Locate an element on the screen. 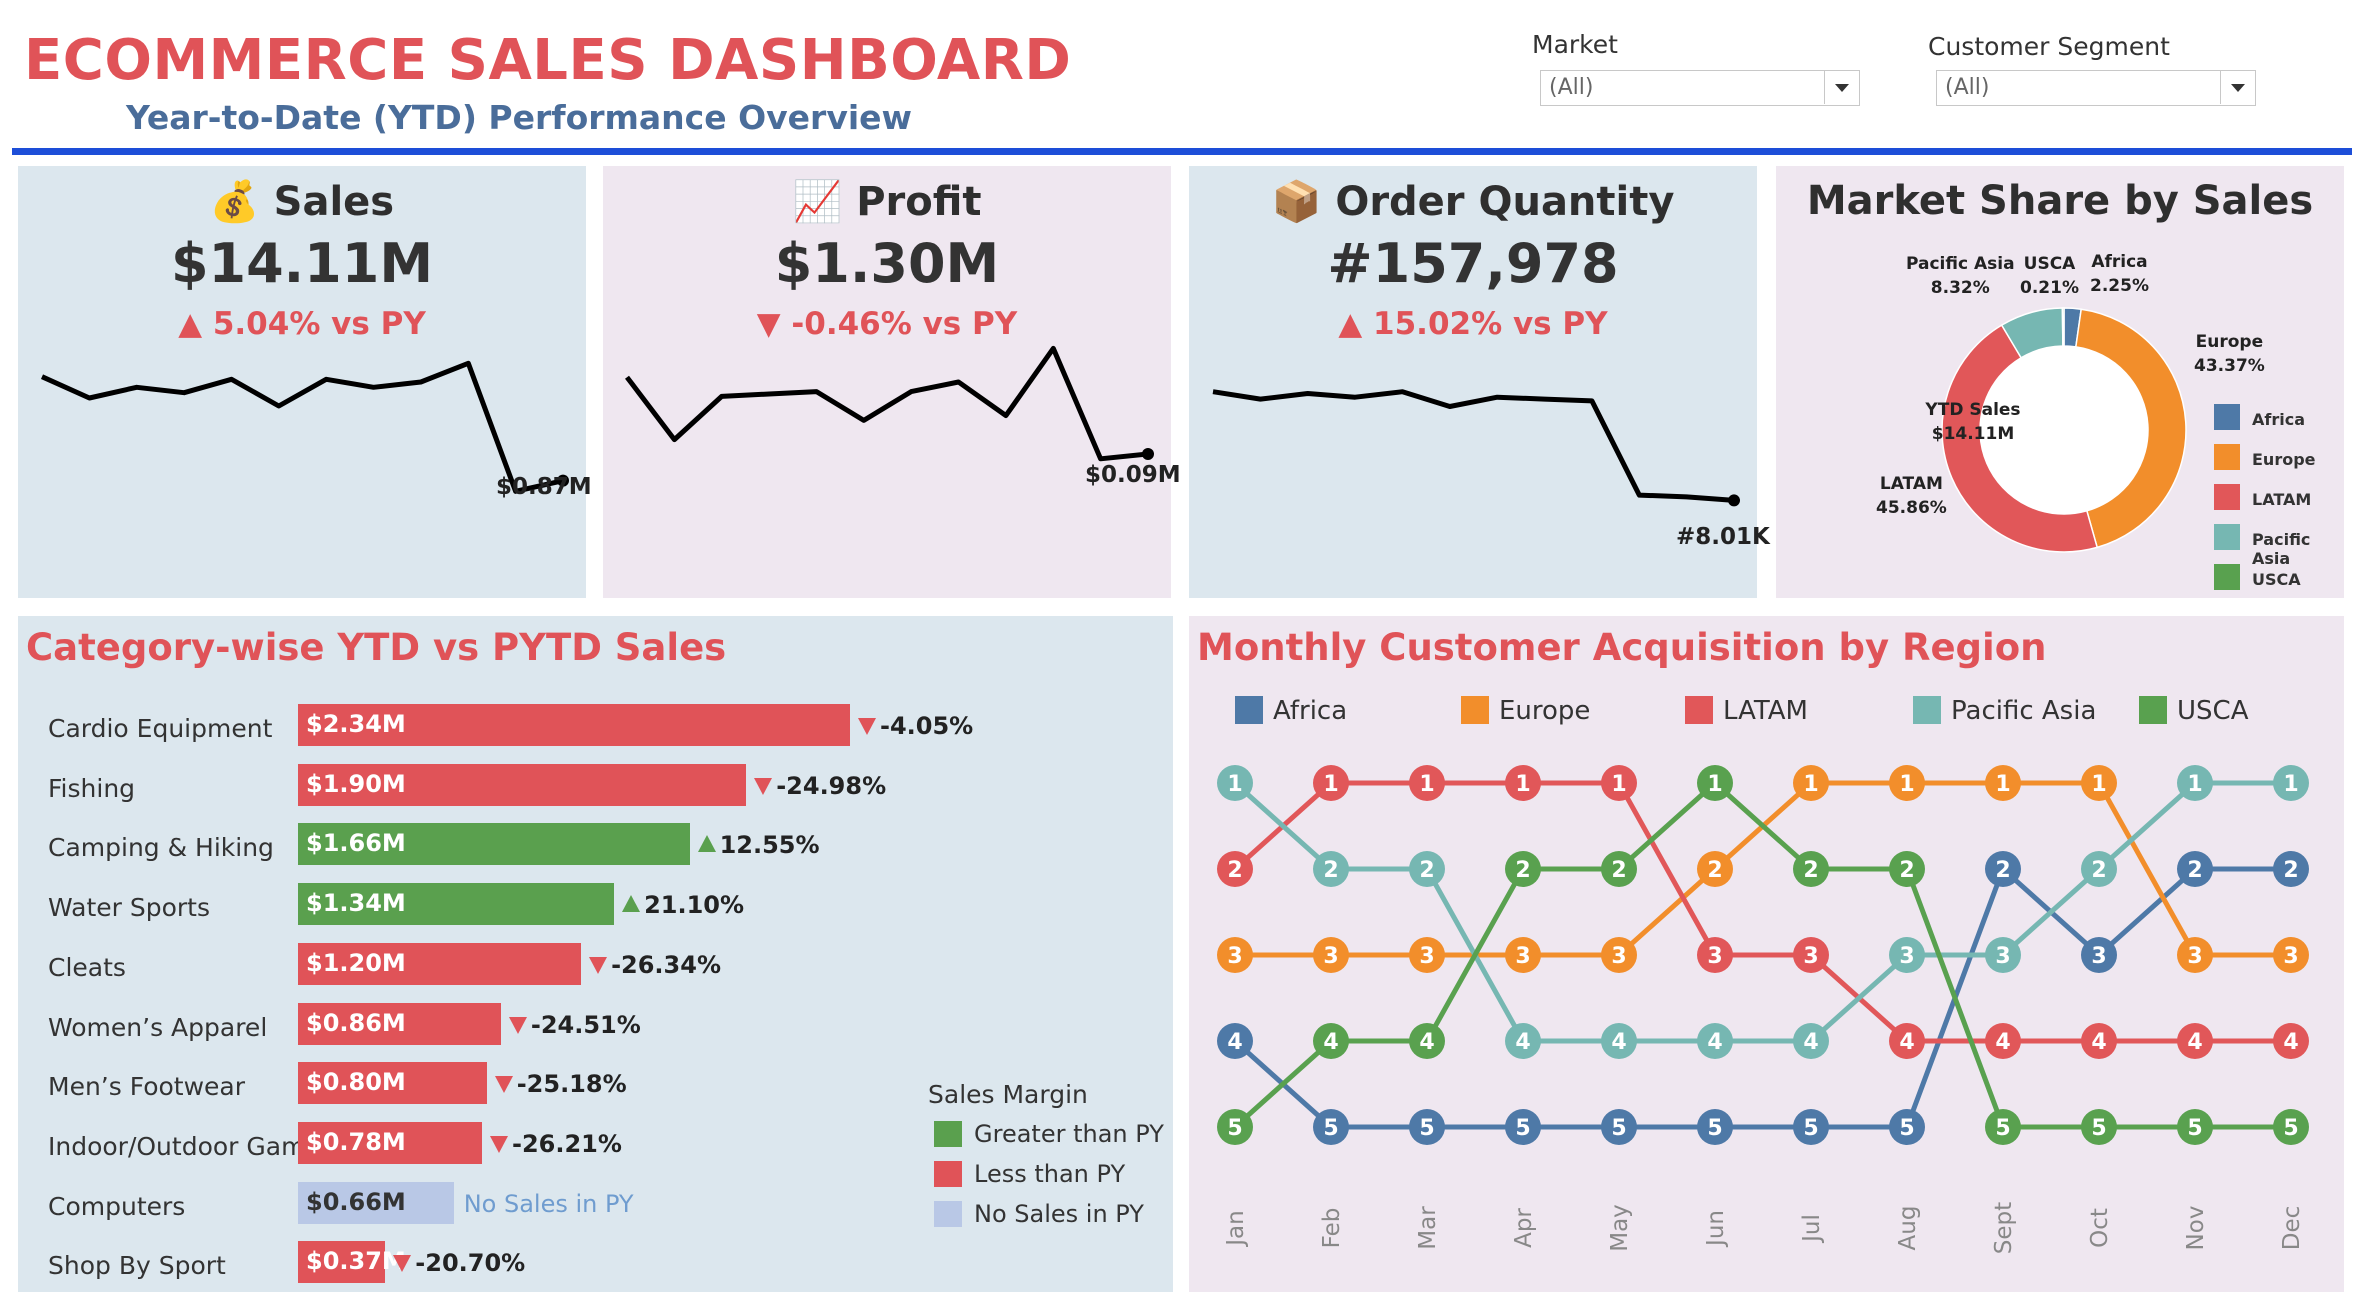 This screenshot has width=2356, height=1306. category-bar: $1.90M is located at coordinates (522, 784).